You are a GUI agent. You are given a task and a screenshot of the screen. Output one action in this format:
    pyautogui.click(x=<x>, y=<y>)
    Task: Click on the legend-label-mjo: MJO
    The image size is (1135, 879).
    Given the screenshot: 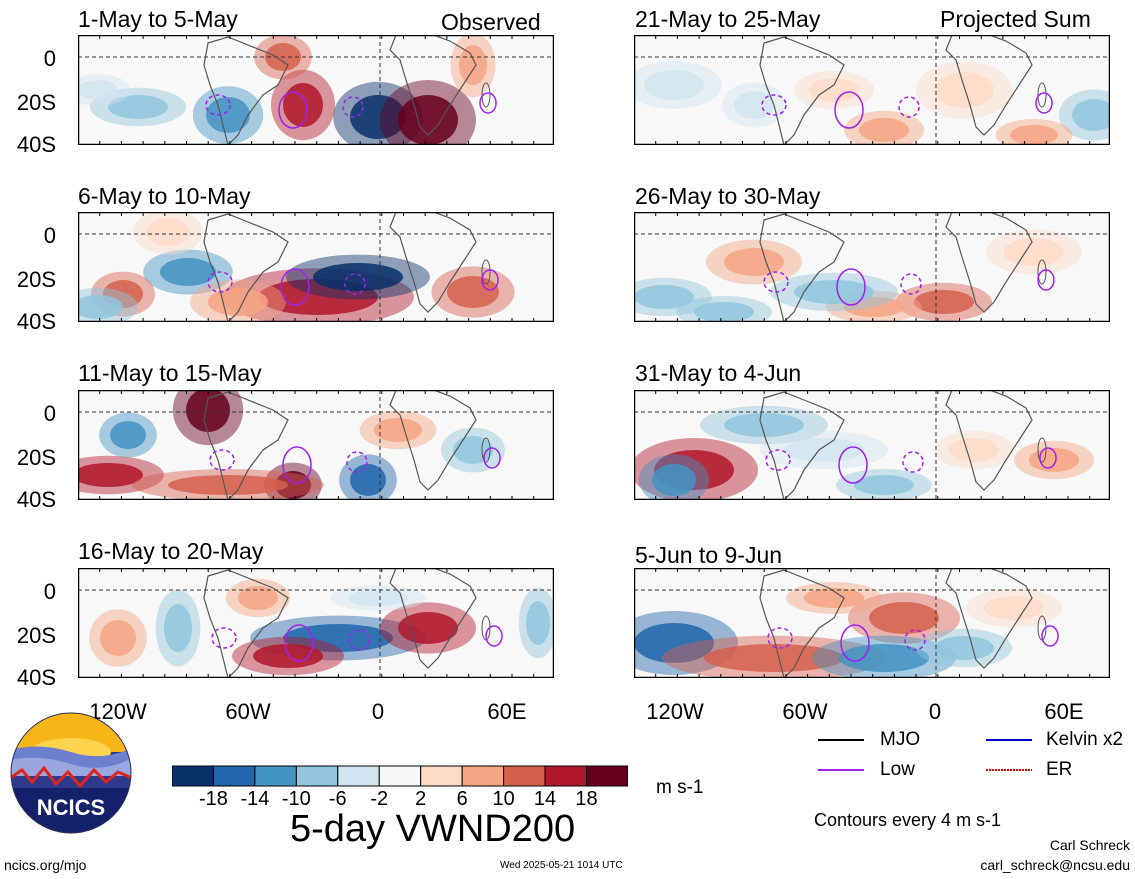 What is the action you would take?
    pyautogui.click(x=900, y=739)
    